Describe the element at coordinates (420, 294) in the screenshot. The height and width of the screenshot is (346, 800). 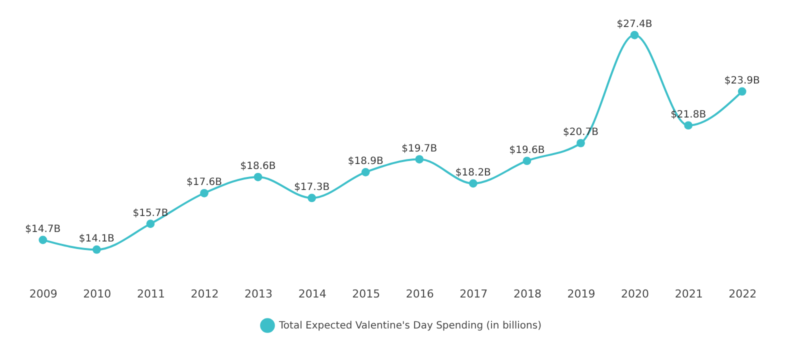
I see `x-tick-label: 2016` at that location.